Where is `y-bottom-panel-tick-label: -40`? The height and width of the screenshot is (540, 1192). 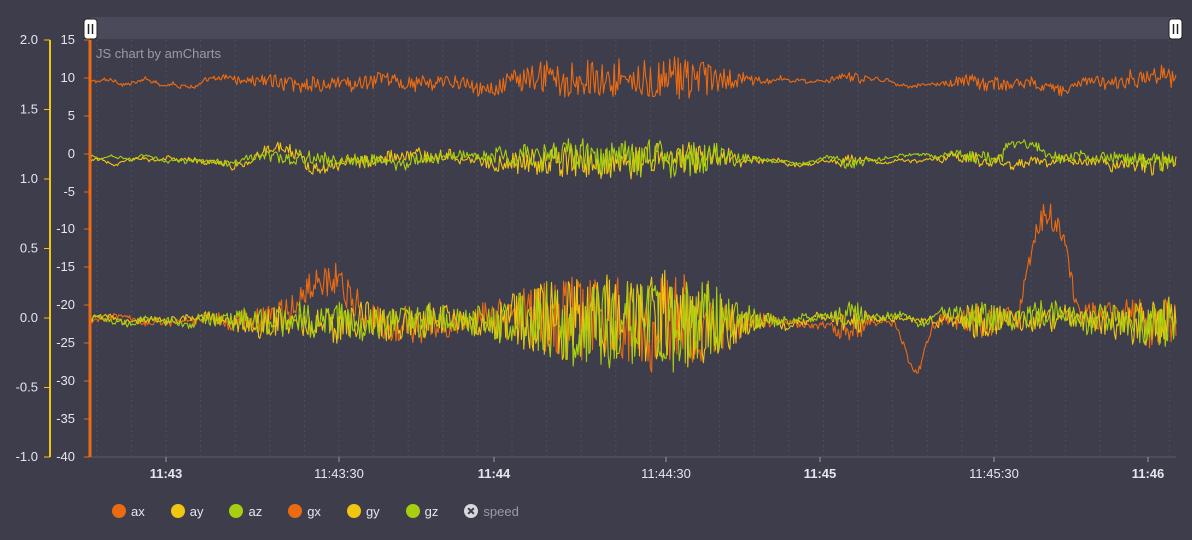 y-bottom-panel-tick-label: -40 is located at coordinates (65, 456).